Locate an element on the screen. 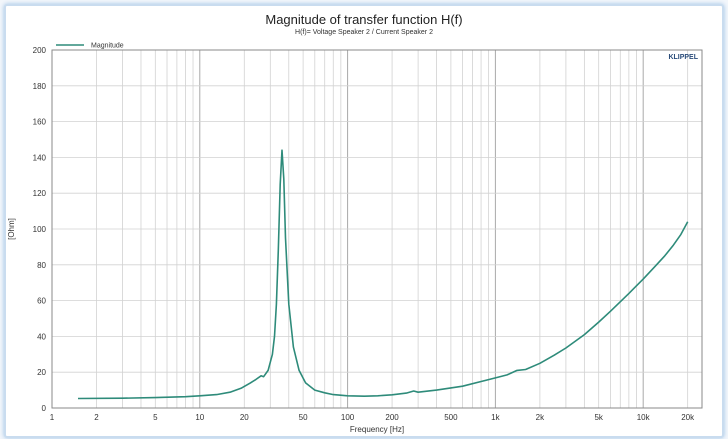 The width and height of the screenshot is (728, 439). x-tick-label: 100 is located at coordinates (348, 417).